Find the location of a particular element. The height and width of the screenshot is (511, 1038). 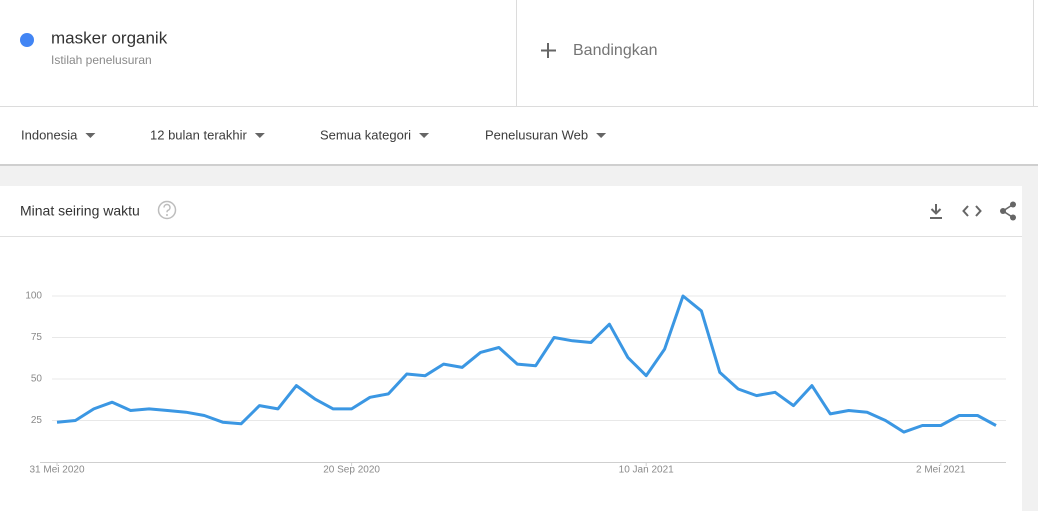

plus-icon is located at coordinates (548, 50).